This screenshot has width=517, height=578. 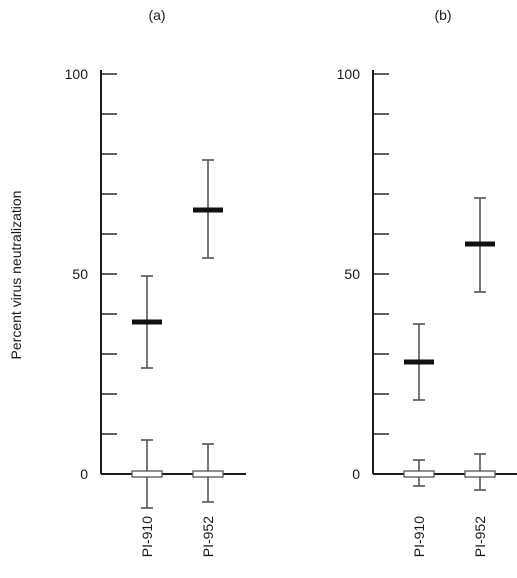 I want to click on panel-title: (b), so click(x=442, y=15).